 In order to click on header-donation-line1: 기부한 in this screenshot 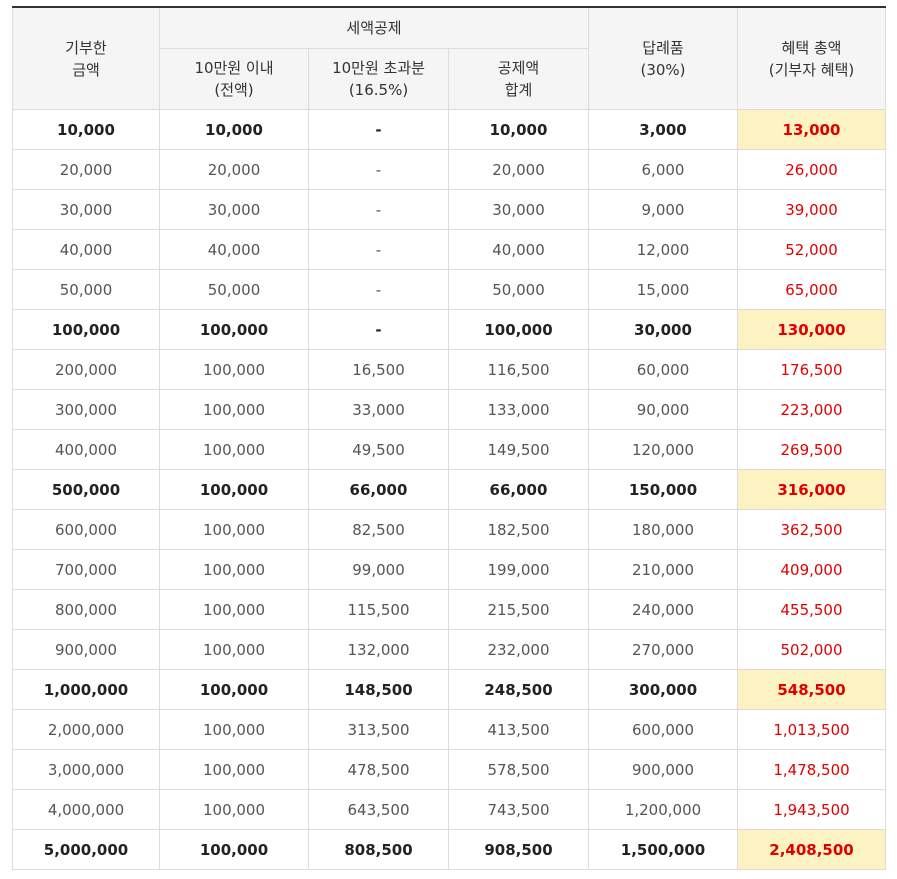, I will do `click(86, 47)`.